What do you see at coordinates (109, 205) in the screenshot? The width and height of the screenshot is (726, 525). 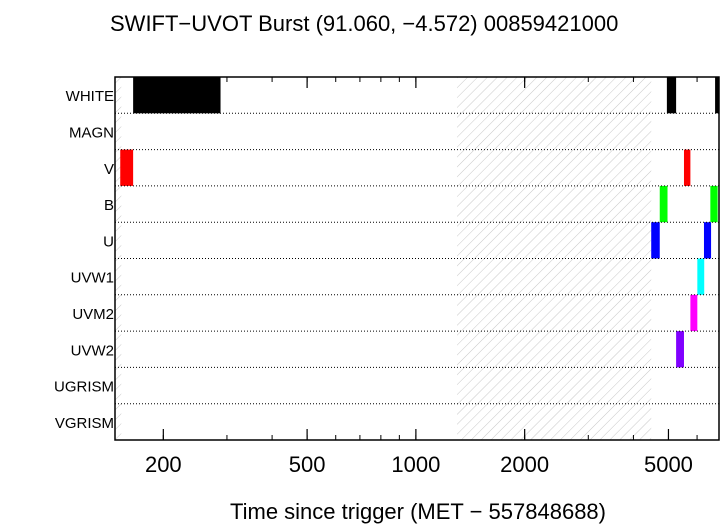 I see `filter-label-b: B` at bounding box center [109, 205].